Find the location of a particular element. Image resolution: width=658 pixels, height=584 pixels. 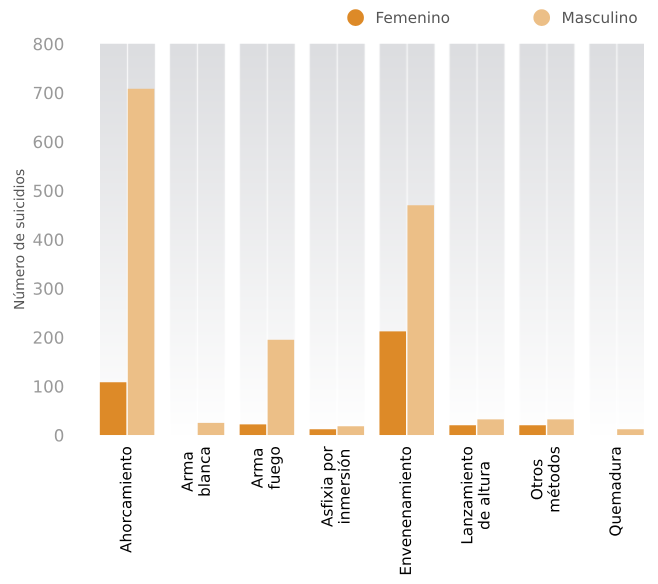

x-tick-label: Asfixia por inmersión is located at coordinates (335, 486).